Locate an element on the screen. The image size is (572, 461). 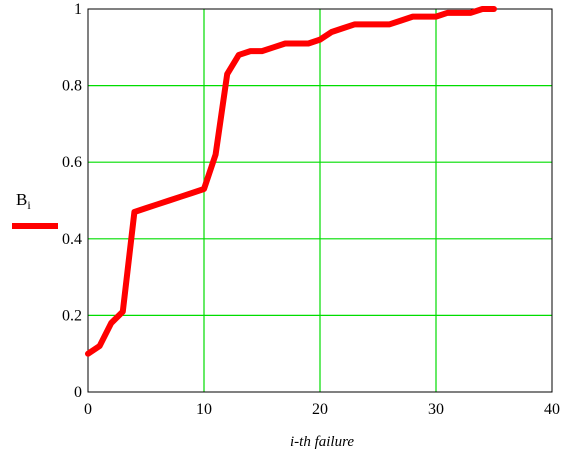
x-tick-label: 20 is located at coordinates (320, 409).